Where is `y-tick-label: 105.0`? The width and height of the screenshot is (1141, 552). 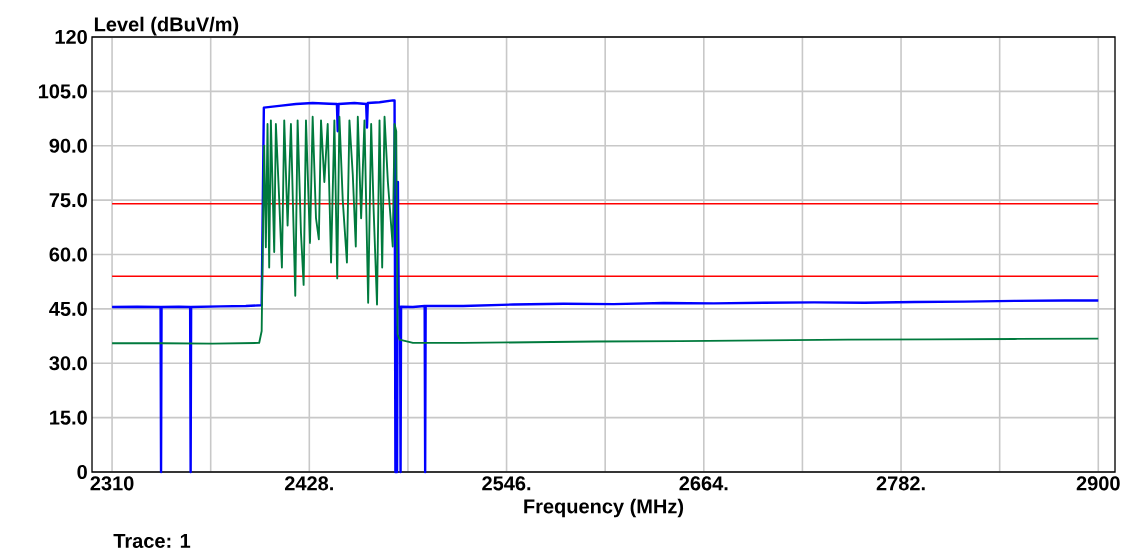 y-tick-label: 105.0 is located at coordinates (62, 91).